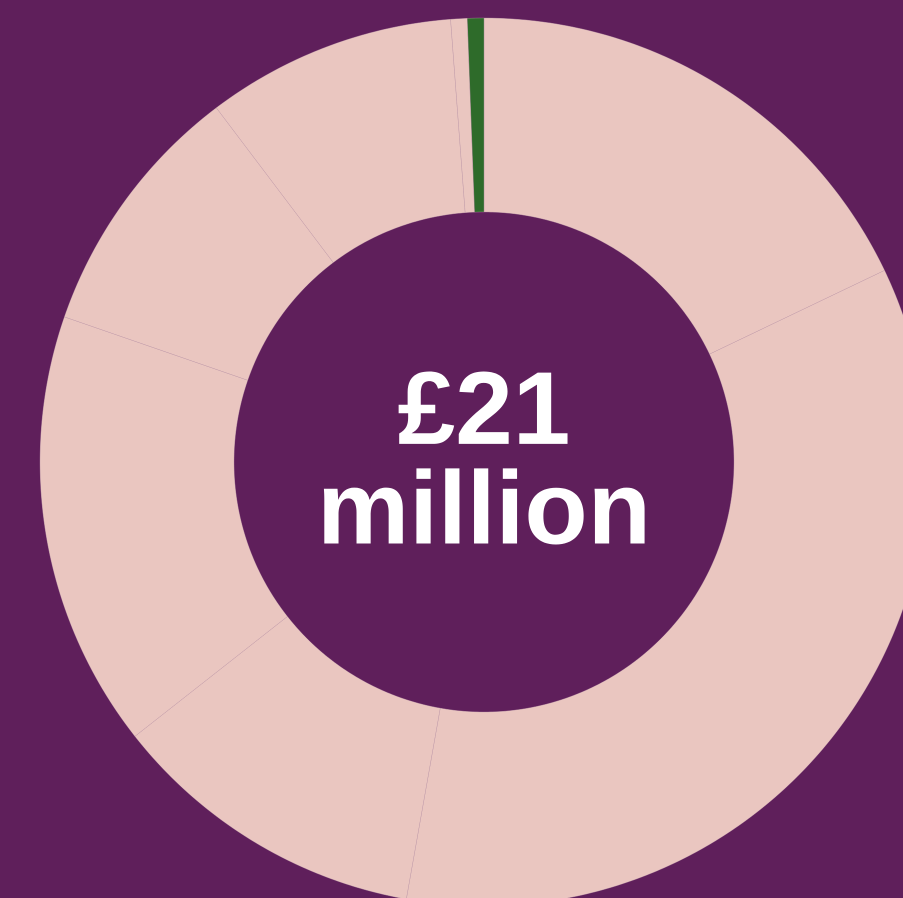  What do you see at coordinates (484, 458) in the screenshot?
I see `text: £21 million` at bounding box center [484, 458].